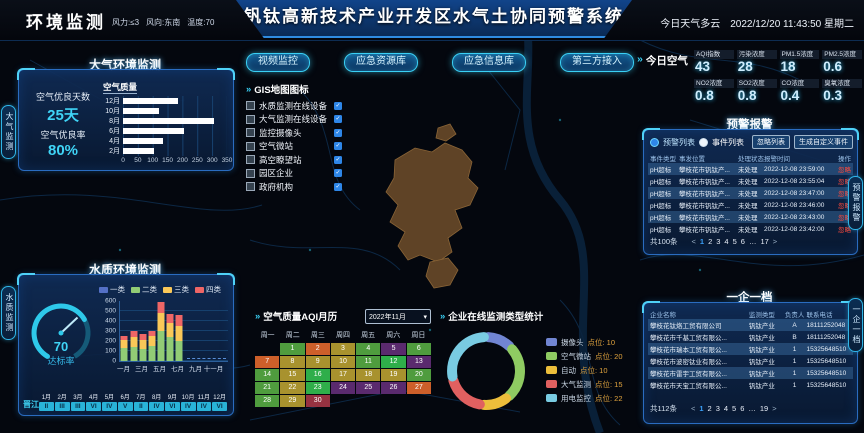 The image size is (864, 433). What do you see at coordinates (294, 147) in the screenshot?
I see `layer-toggle: 空气微站 ✓` at bounding box center [294, 147].